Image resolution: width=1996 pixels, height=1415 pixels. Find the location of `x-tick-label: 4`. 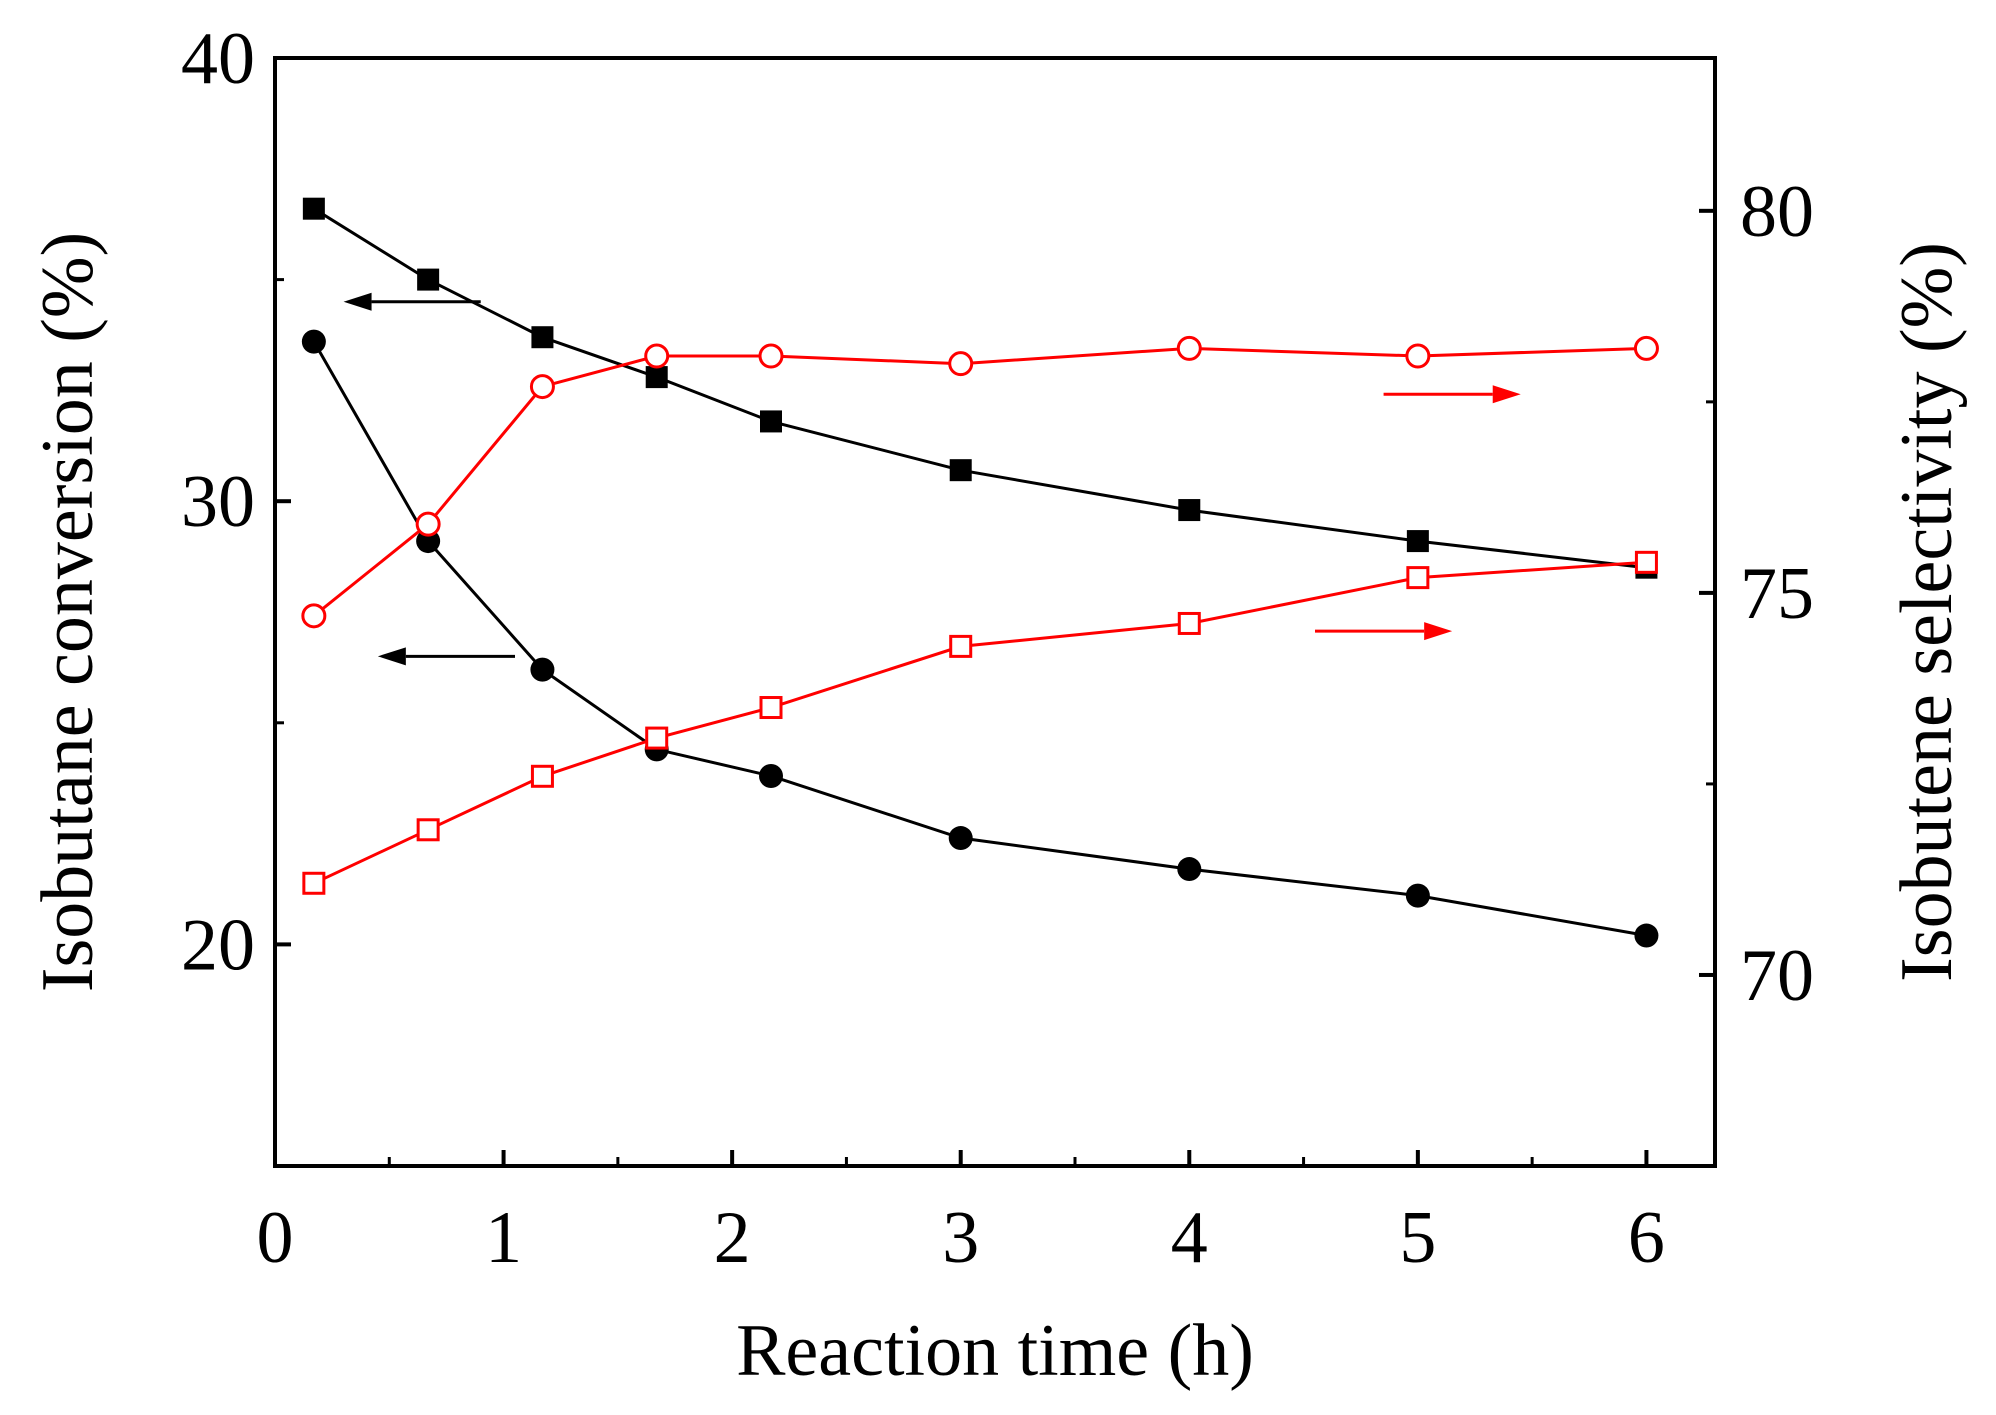

x-tick-label: 4 is located at coordinates (1189, 1238).